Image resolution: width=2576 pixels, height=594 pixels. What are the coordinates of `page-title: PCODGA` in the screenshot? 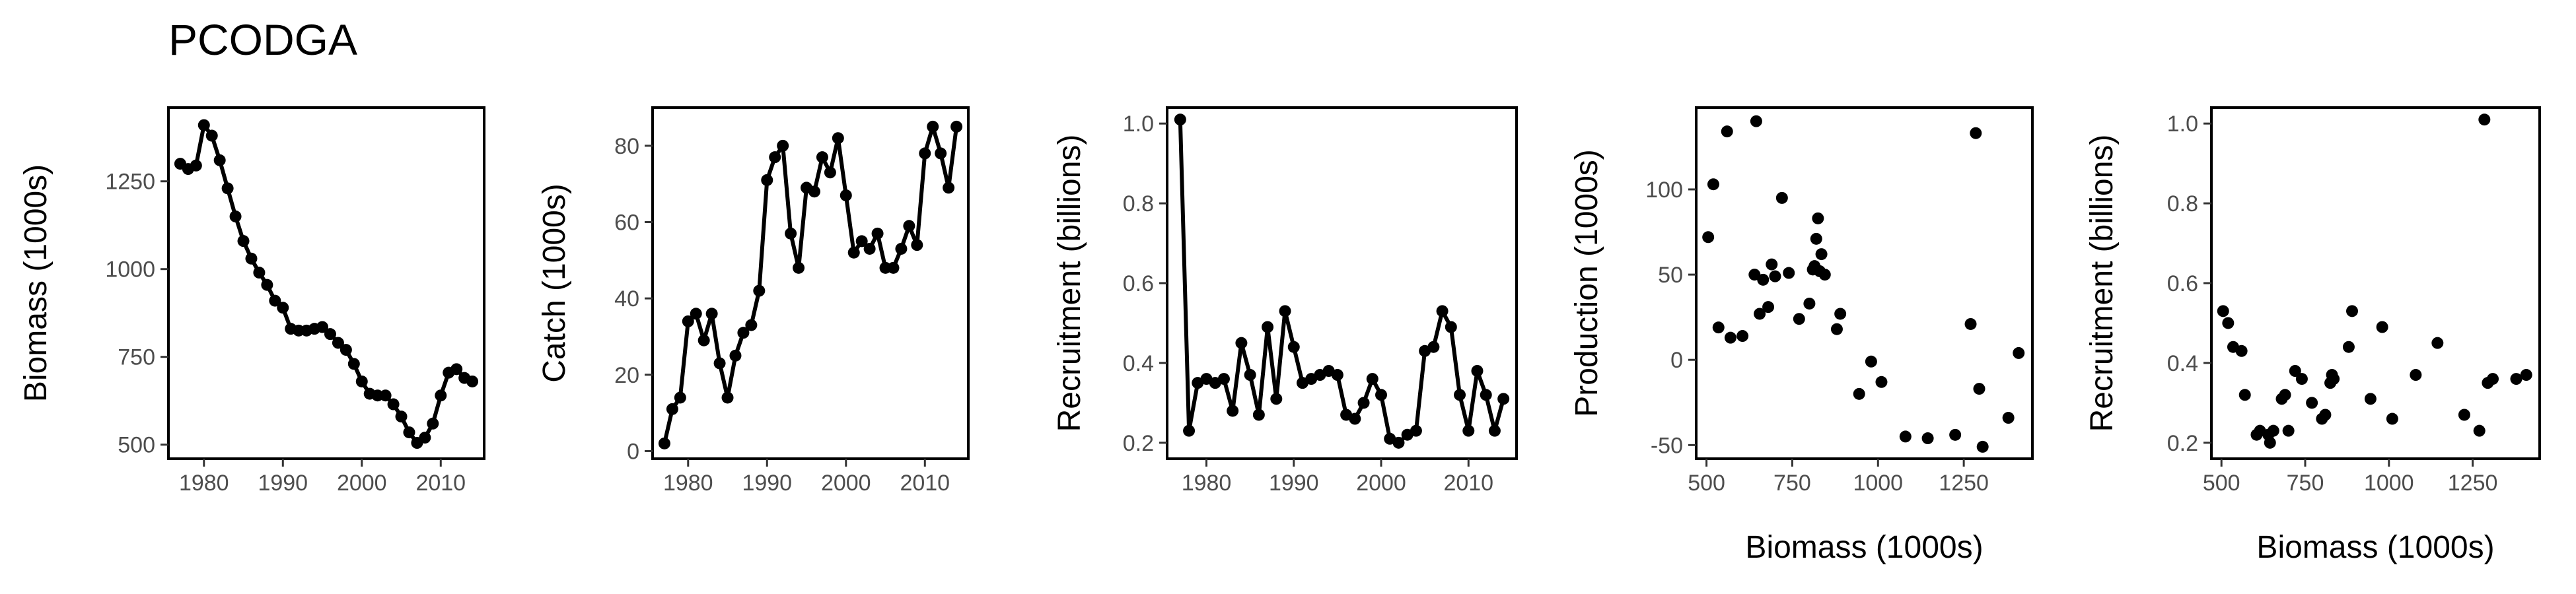 It's located at (263, 40).